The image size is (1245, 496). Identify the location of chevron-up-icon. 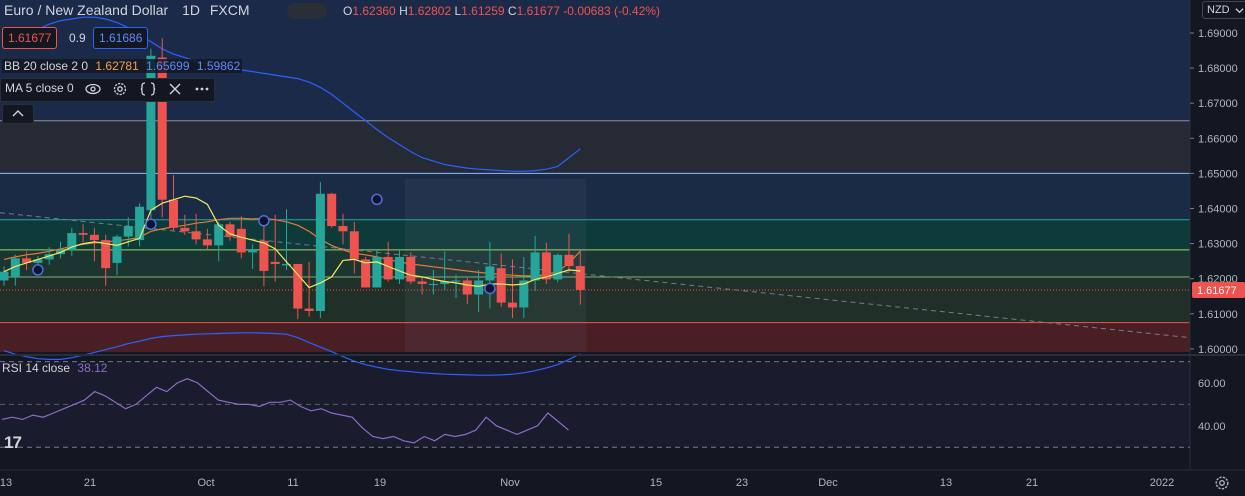
(18, 113).